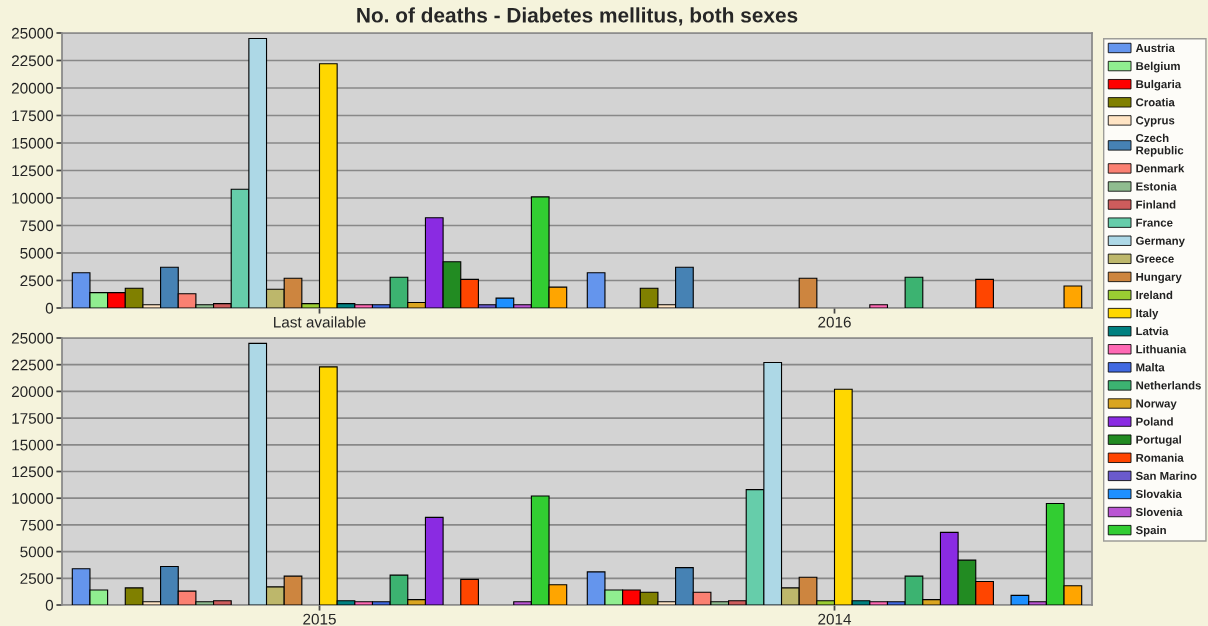 This screenshot has width=1208, height=626. Describe the element at coordinates (1150, 367) in the screenshot. I see `legend-label: Malta` at that location.